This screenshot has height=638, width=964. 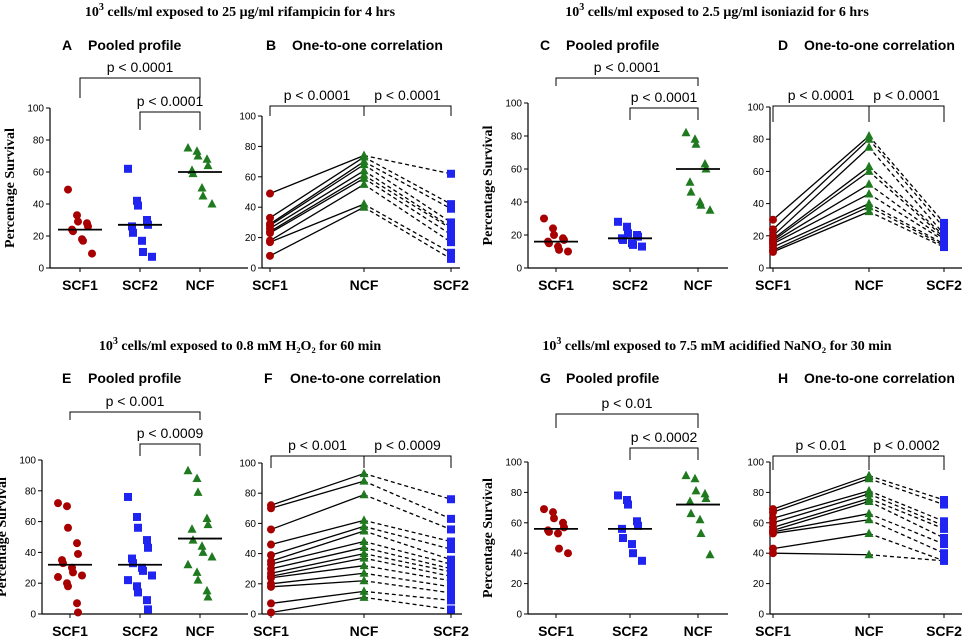 What do you see at coordinates (879, 45) in the screenshot?
I see `panel-subtitle: One-to-one correlation` at bounding box center [879, 45].